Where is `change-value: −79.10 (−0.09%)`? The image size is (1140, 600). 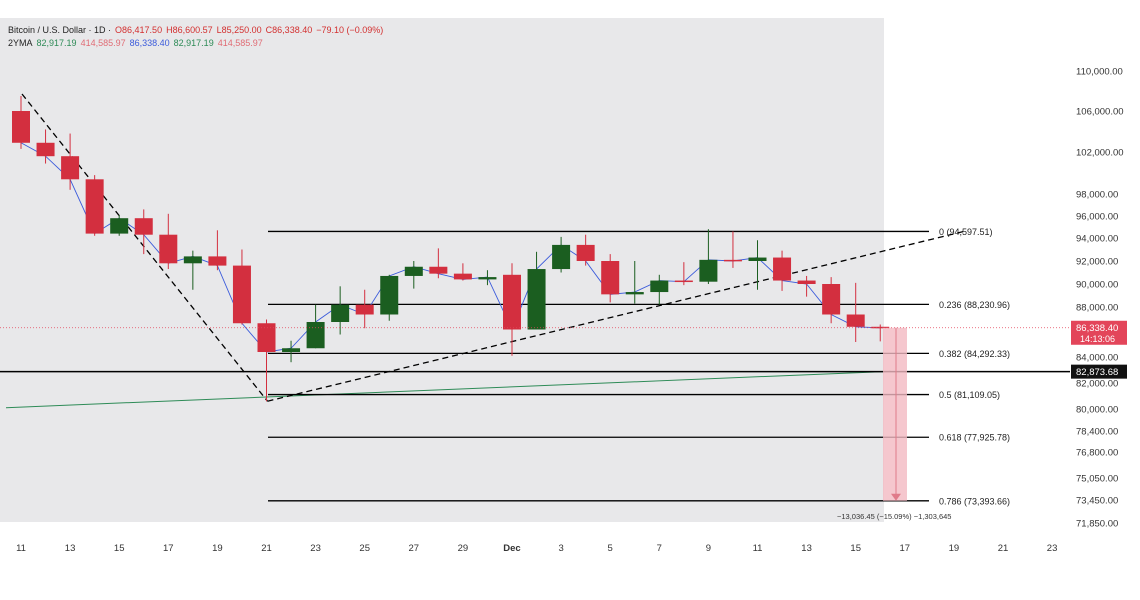
change-value: −79.10 (−0.09%) is located at coordinates (350, 30).